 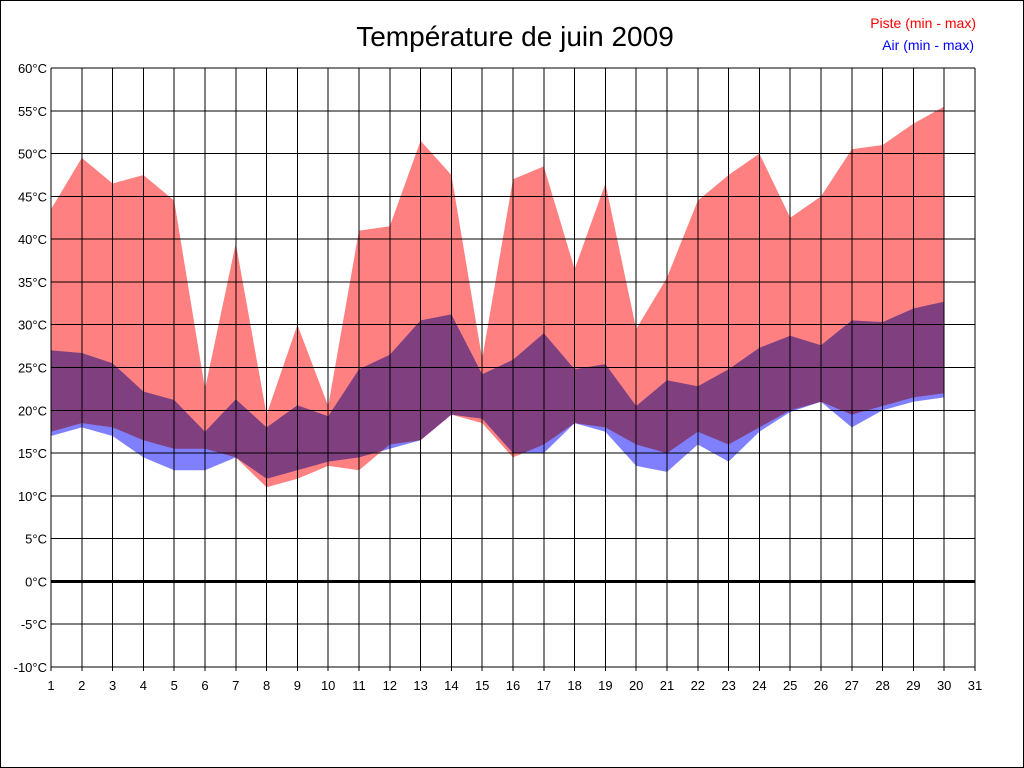 I want to click on x-tick-label: 23, so click(x=728, y=685).